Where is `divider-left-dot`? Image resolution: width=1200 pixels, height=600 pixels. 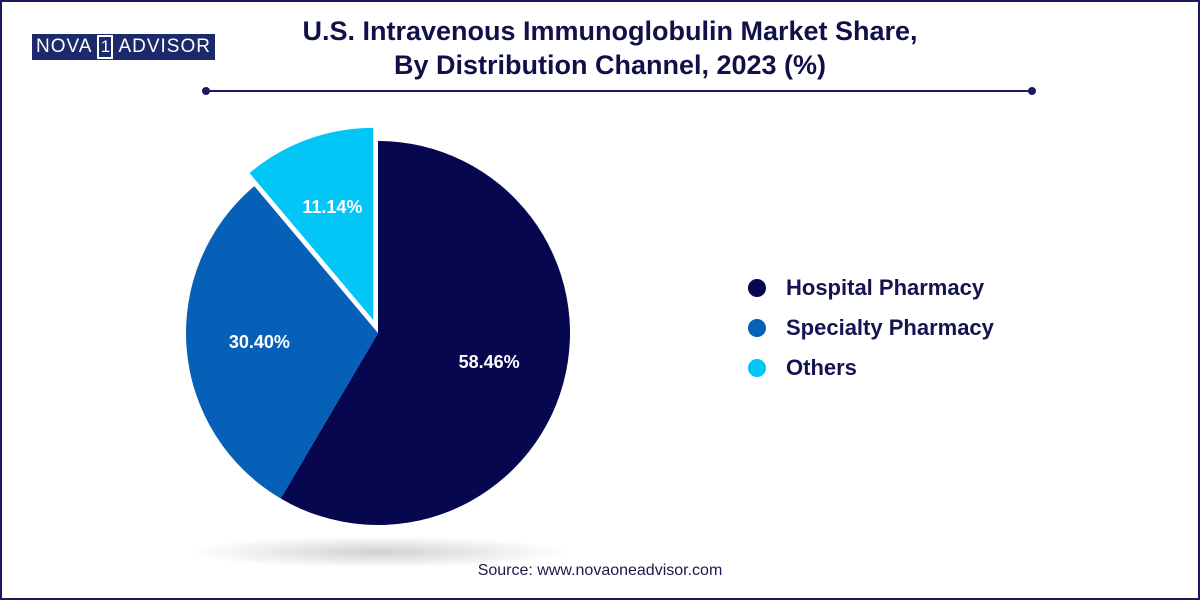 divider-left-dot is located at coordinates (206, 91).